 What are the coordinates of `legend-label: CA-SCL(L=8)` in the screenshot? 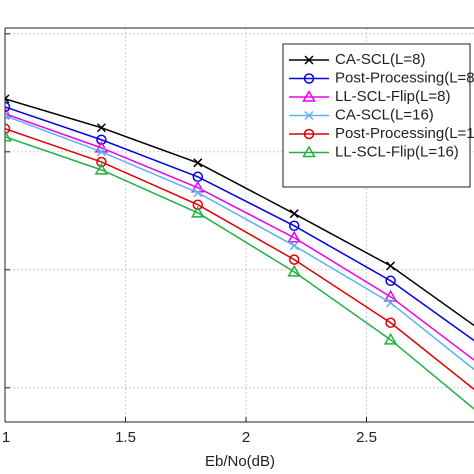 It's located at (380, 59).